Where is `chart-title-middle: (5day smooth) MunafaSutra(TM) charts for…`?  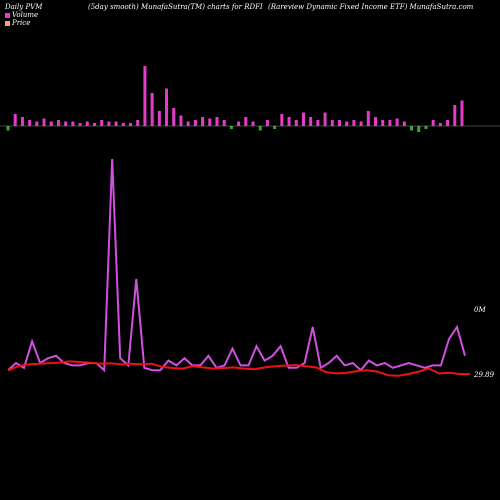 chart-title-middle: (5day smooth) MunafaSutra(TM) charts for… is located at coordinates (175, 7).